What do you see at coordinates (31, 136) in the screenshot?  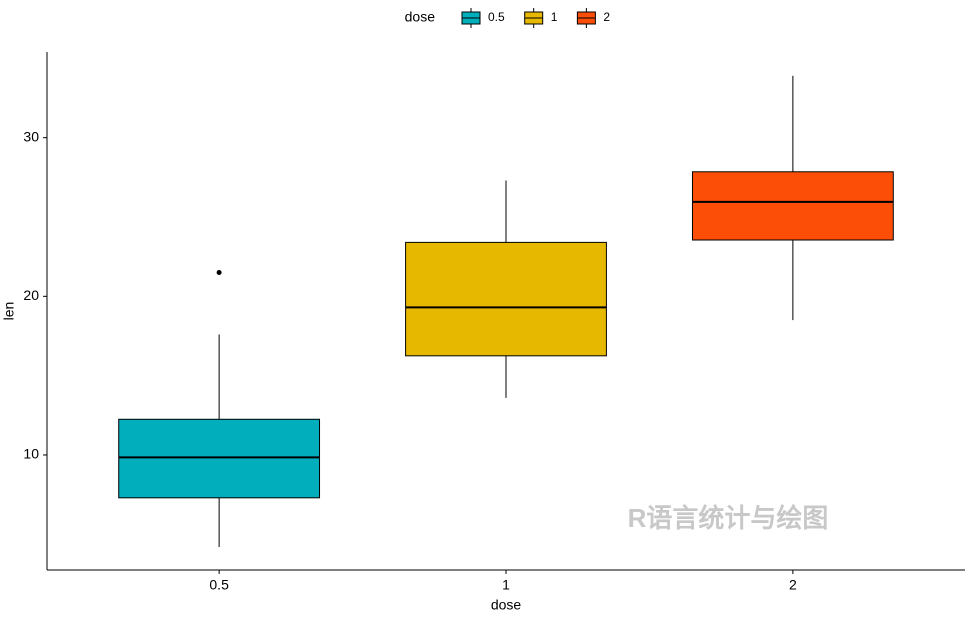 I see `y-tick-label: 30` at bounding box center [31, 136].